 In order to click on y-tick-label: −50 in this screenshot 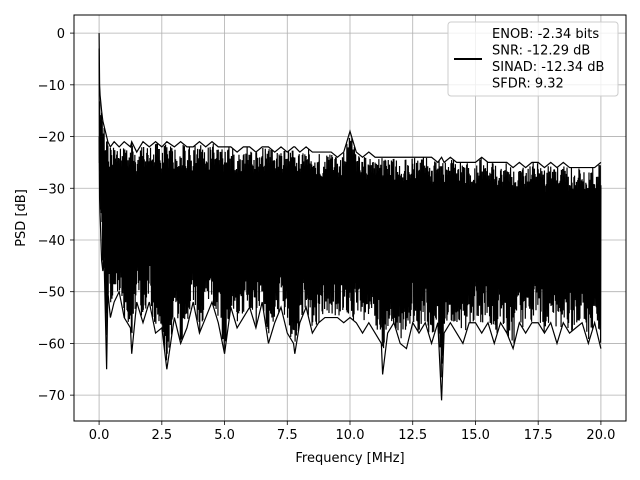, I will do `click(51, 293)`.